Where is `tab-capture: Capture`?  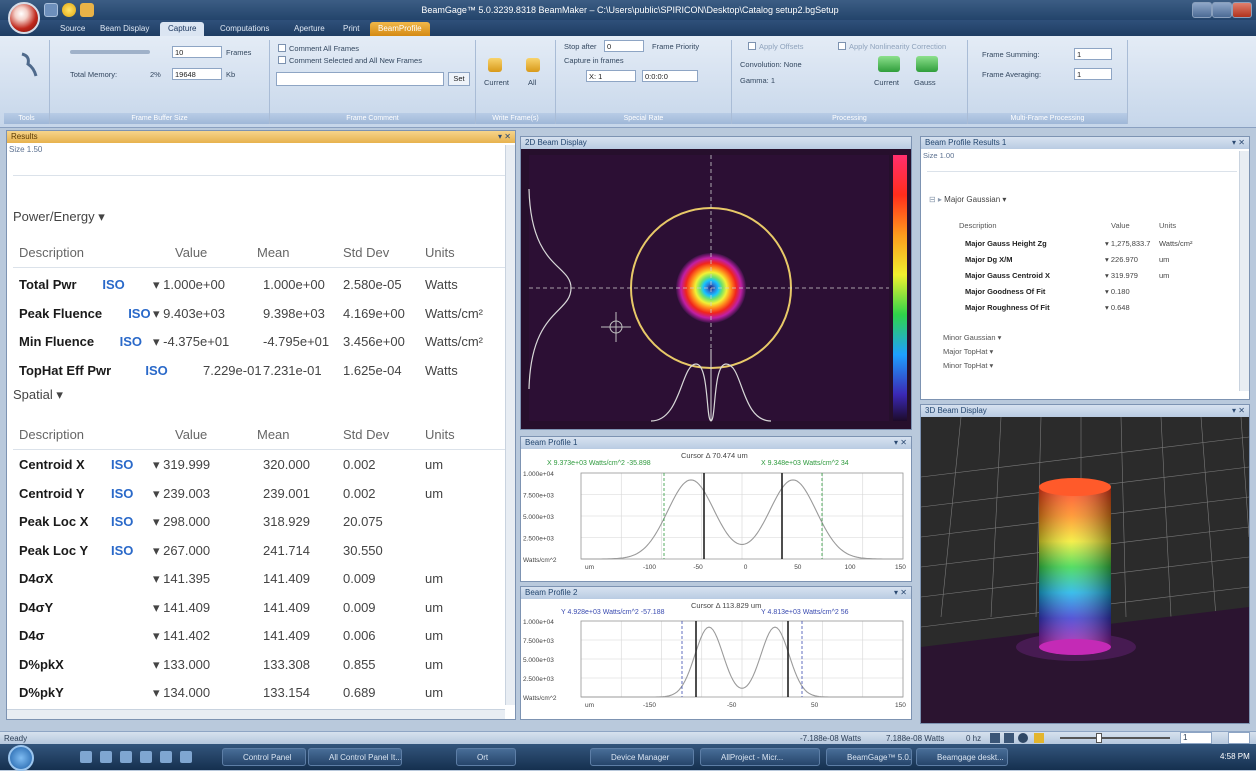
tab-capture: Capture is located at coordinates (182, 29).